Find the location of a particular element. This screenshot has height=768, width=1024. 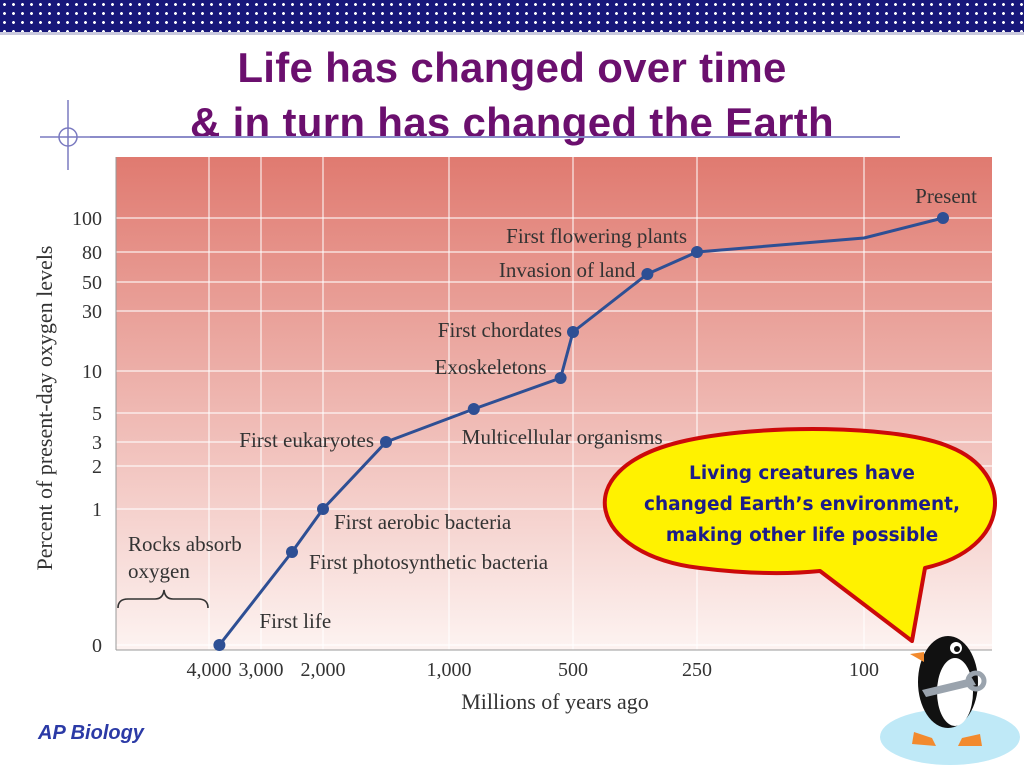

y-tick-label-2: 2 is located at coordinates (97, 467).